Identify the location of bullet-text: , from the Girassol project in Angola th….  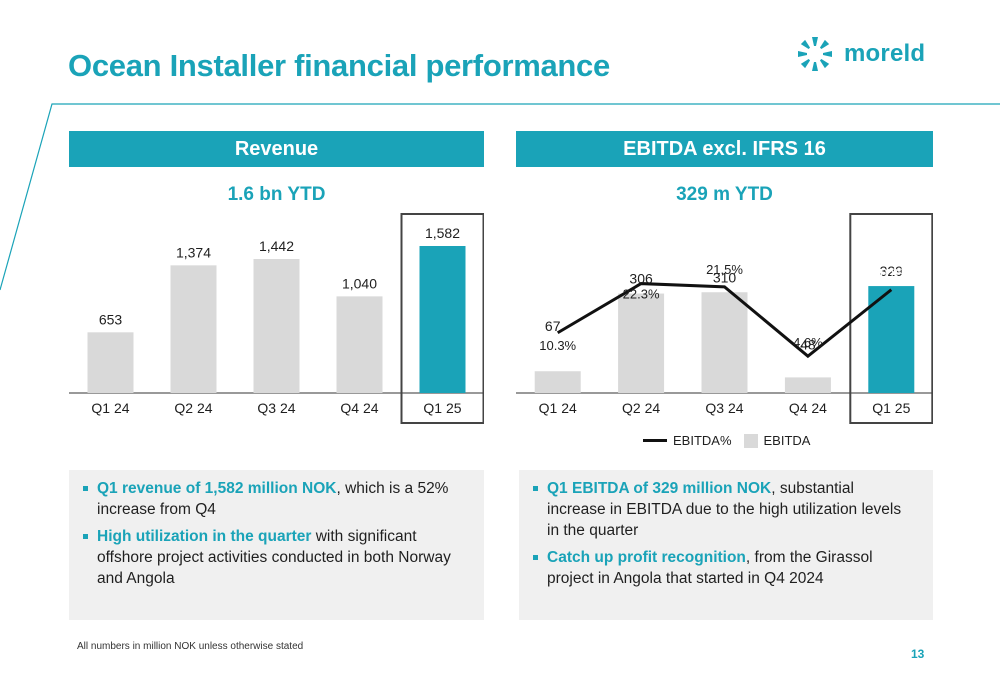
(710, 568).